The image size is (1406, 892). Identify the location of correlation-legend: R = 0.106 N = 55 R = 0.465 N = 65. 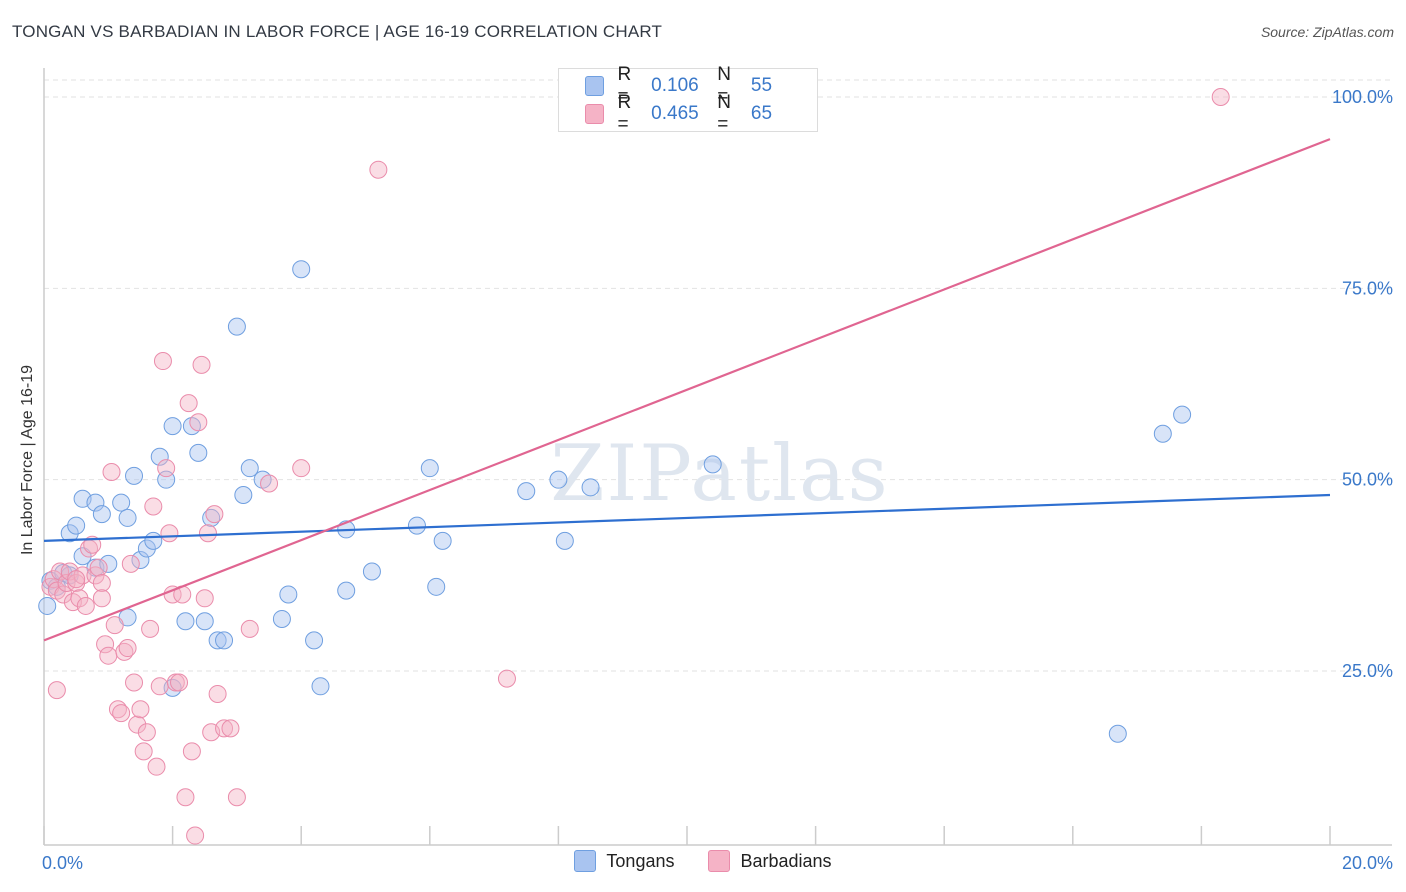
(688, 99).